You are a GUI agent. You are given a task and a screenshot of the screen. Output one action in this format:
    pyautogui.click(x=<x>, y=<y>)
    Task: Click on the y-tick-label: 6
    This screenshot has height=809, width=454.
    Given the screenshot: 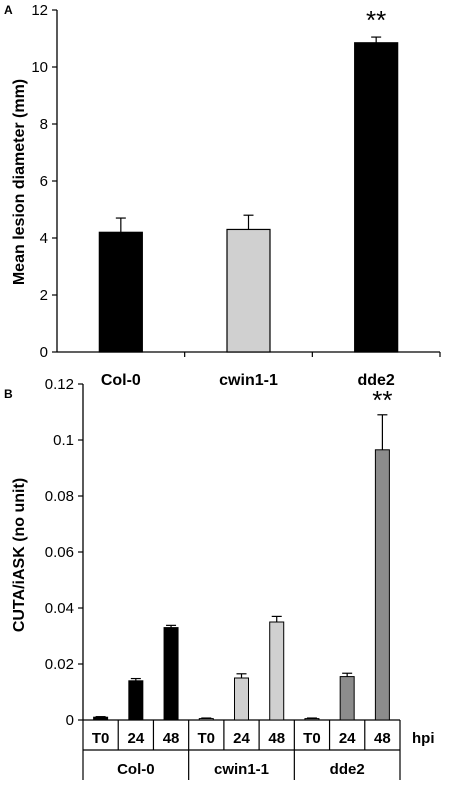 What is the action you would take?
    pyautogui.click(x=44, y=181)
    